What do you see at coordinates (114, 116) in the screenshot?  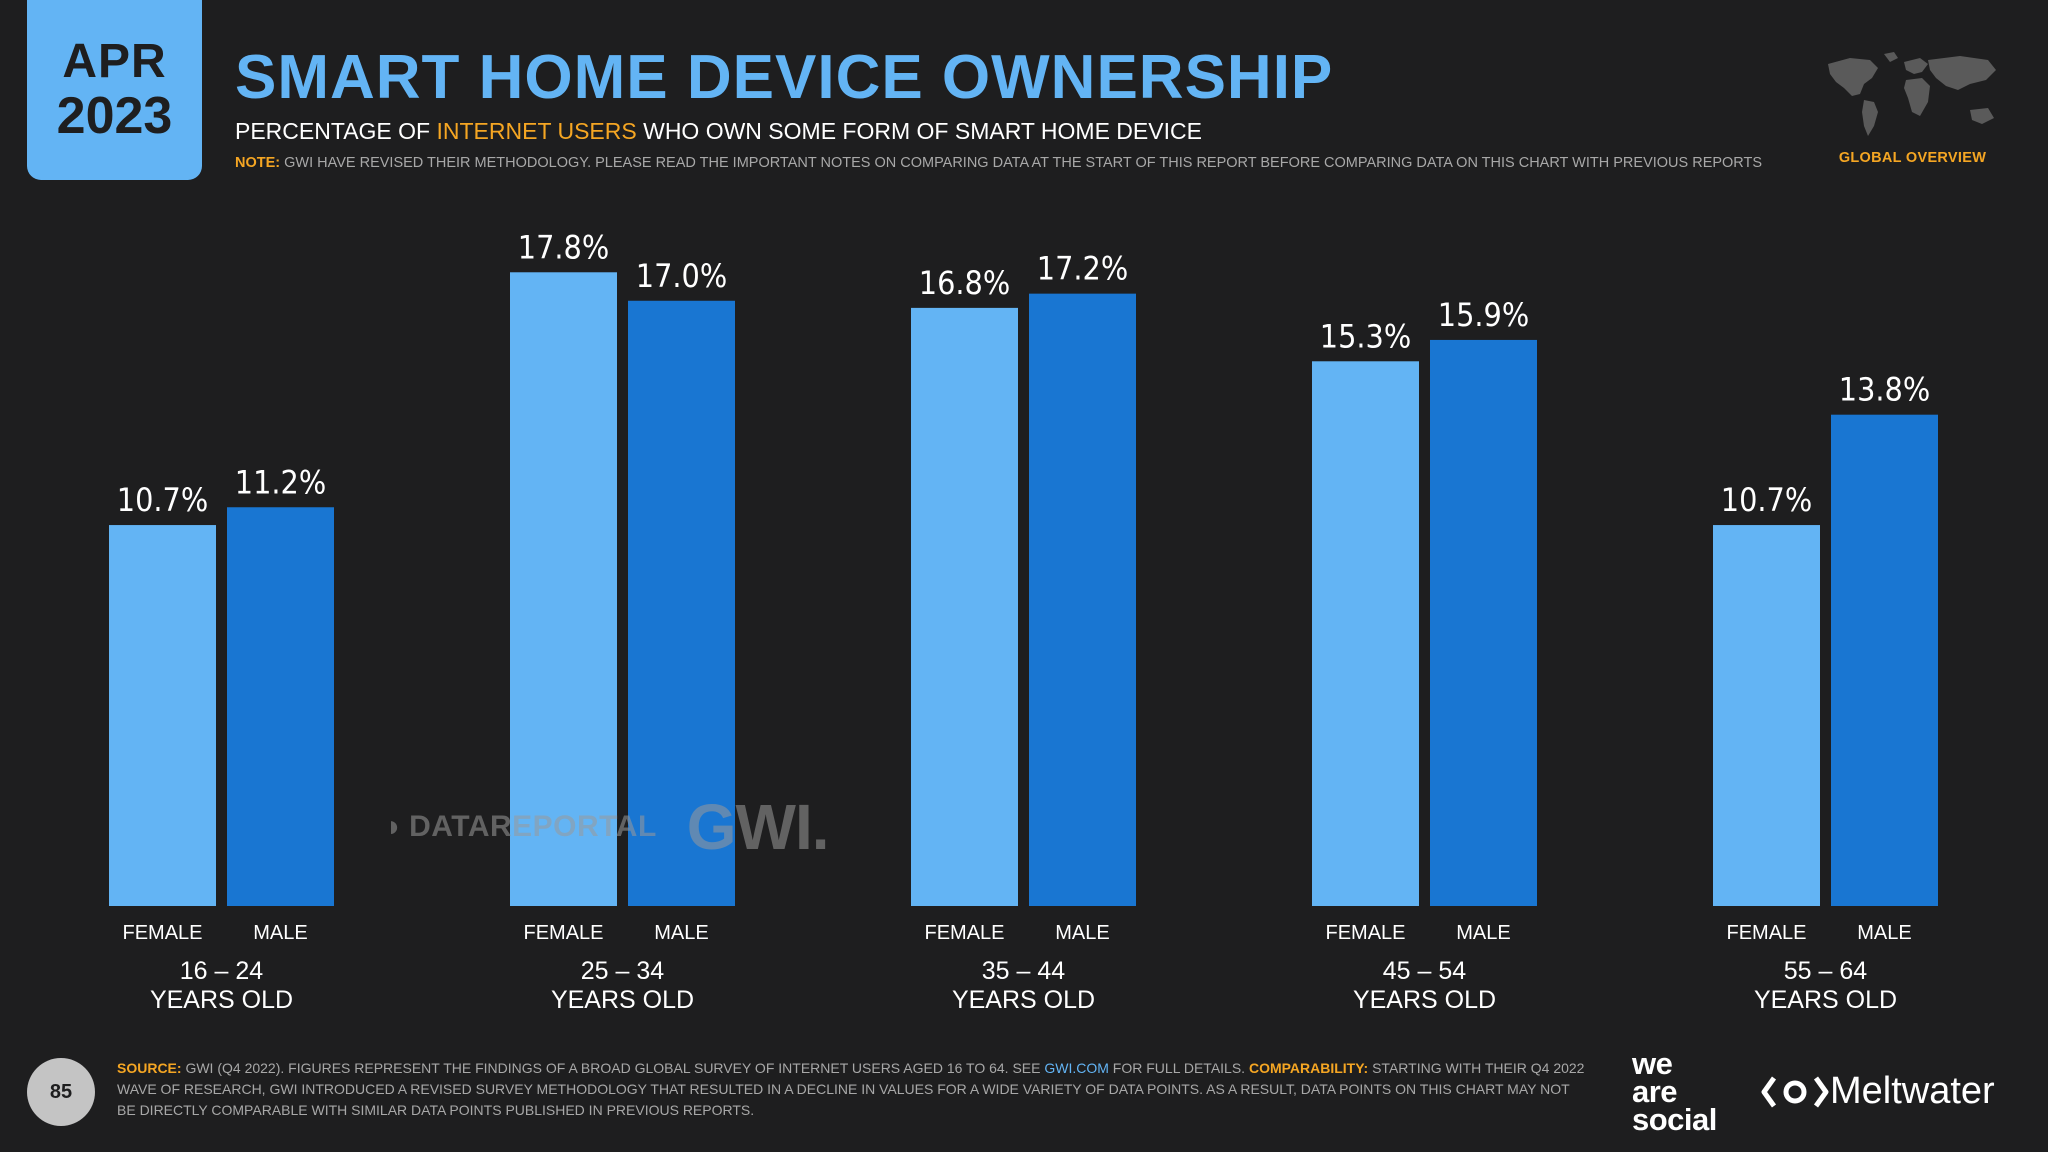 I see `date-year: 2023` at bounding box center [114, 116].